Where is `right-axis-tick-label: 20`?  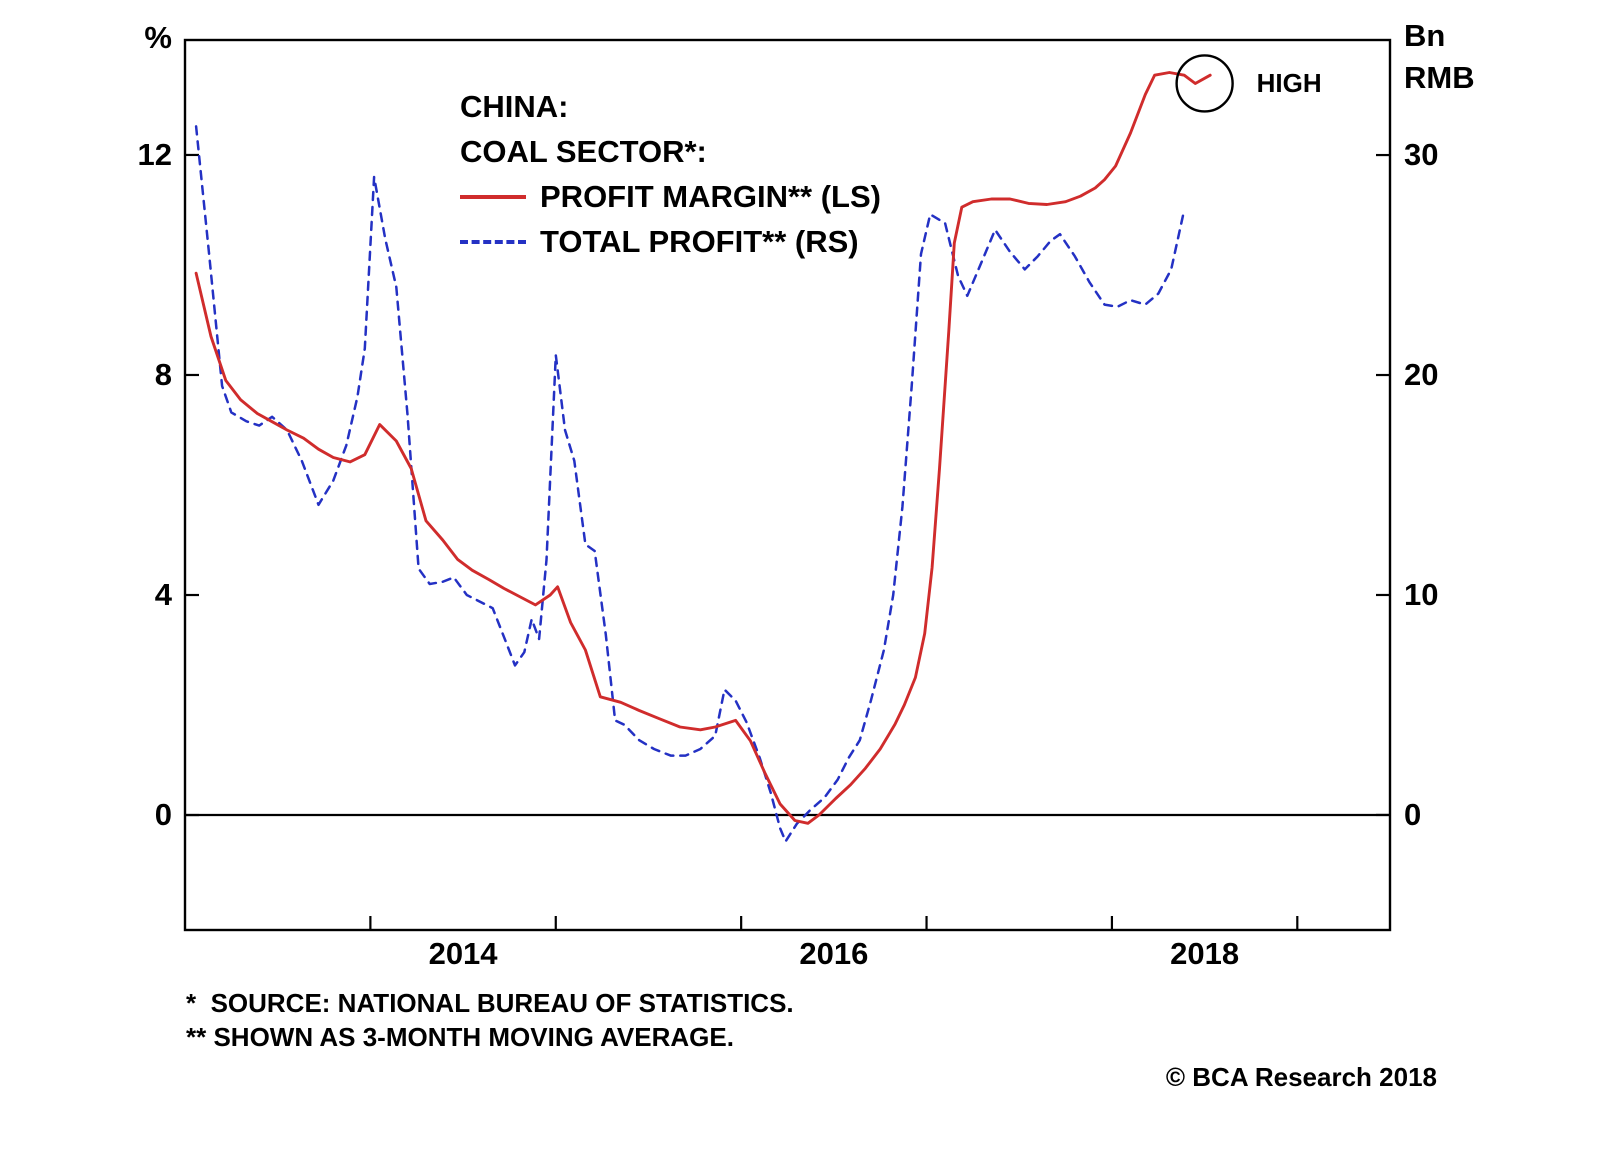 right-axis-tick-label: 20 is located at coordinates (1421, 374).